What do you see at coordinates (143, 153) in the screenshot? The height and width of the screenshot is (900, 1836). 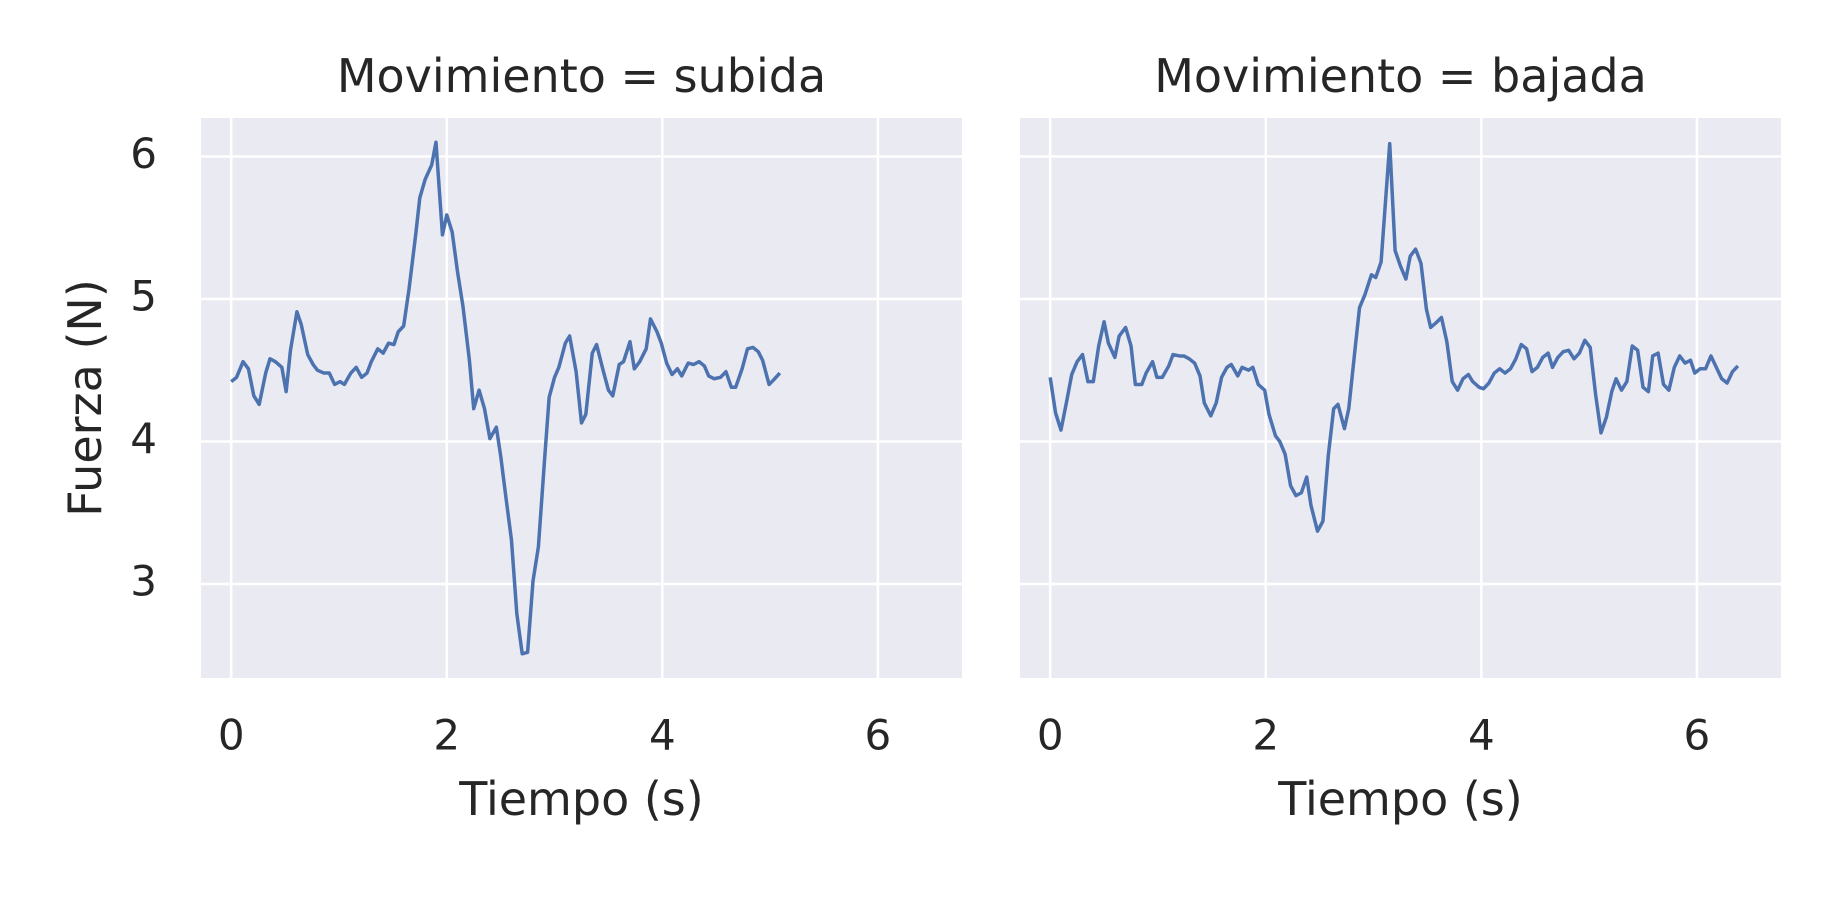 I see `y-tick-label: 6` at bounding box center [143, 153].